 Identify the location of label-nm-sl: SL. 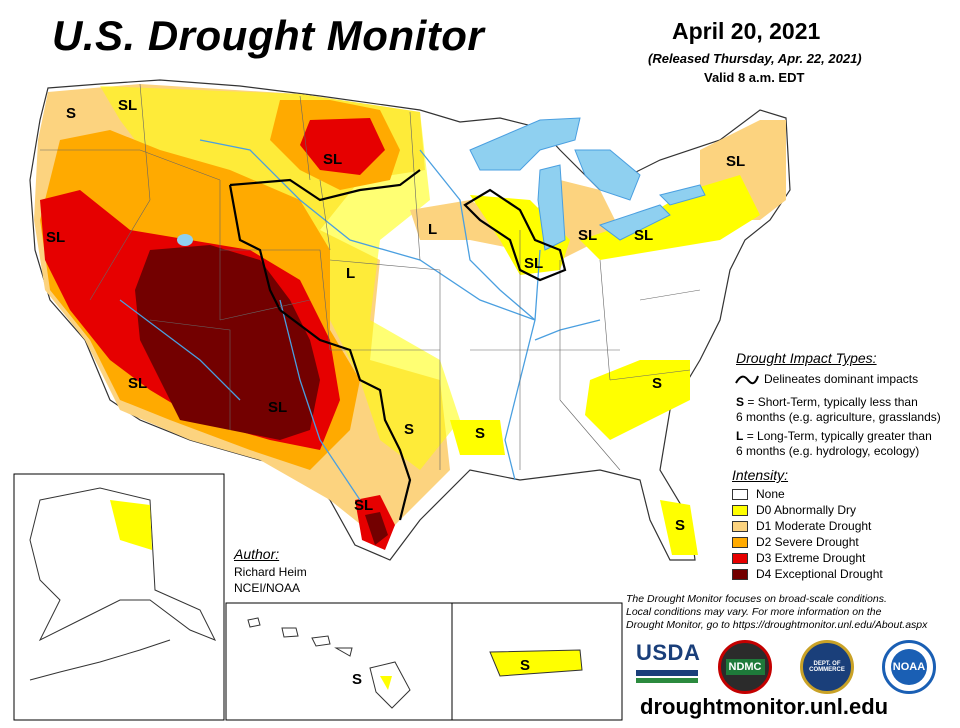
(277, 407).